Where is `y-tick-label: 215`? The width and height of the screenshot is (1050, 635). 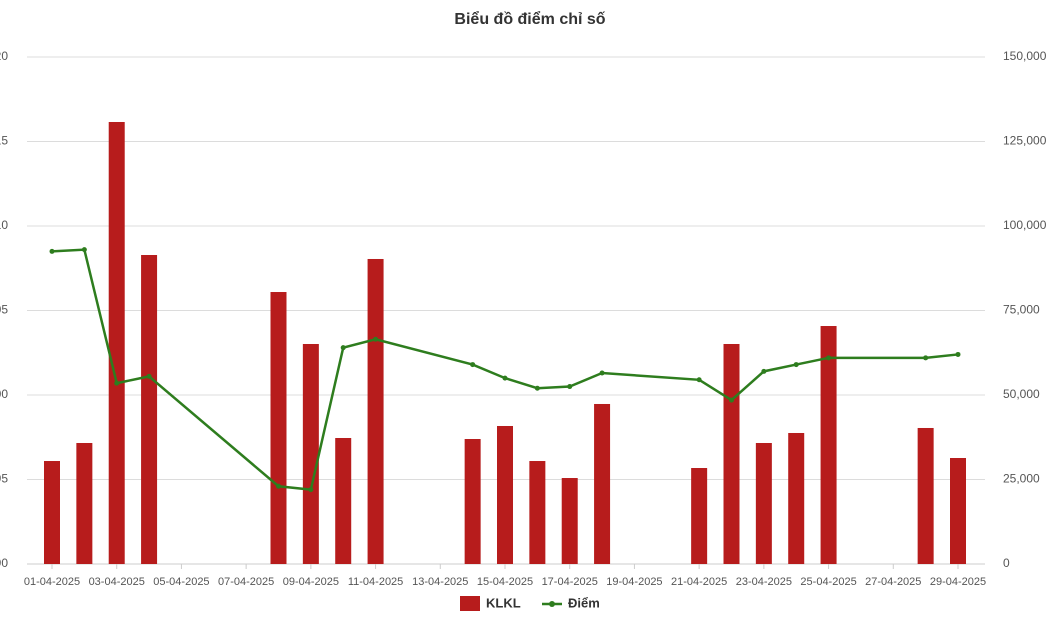 y-tick-label: 215 is located at coordinates (4, 141).